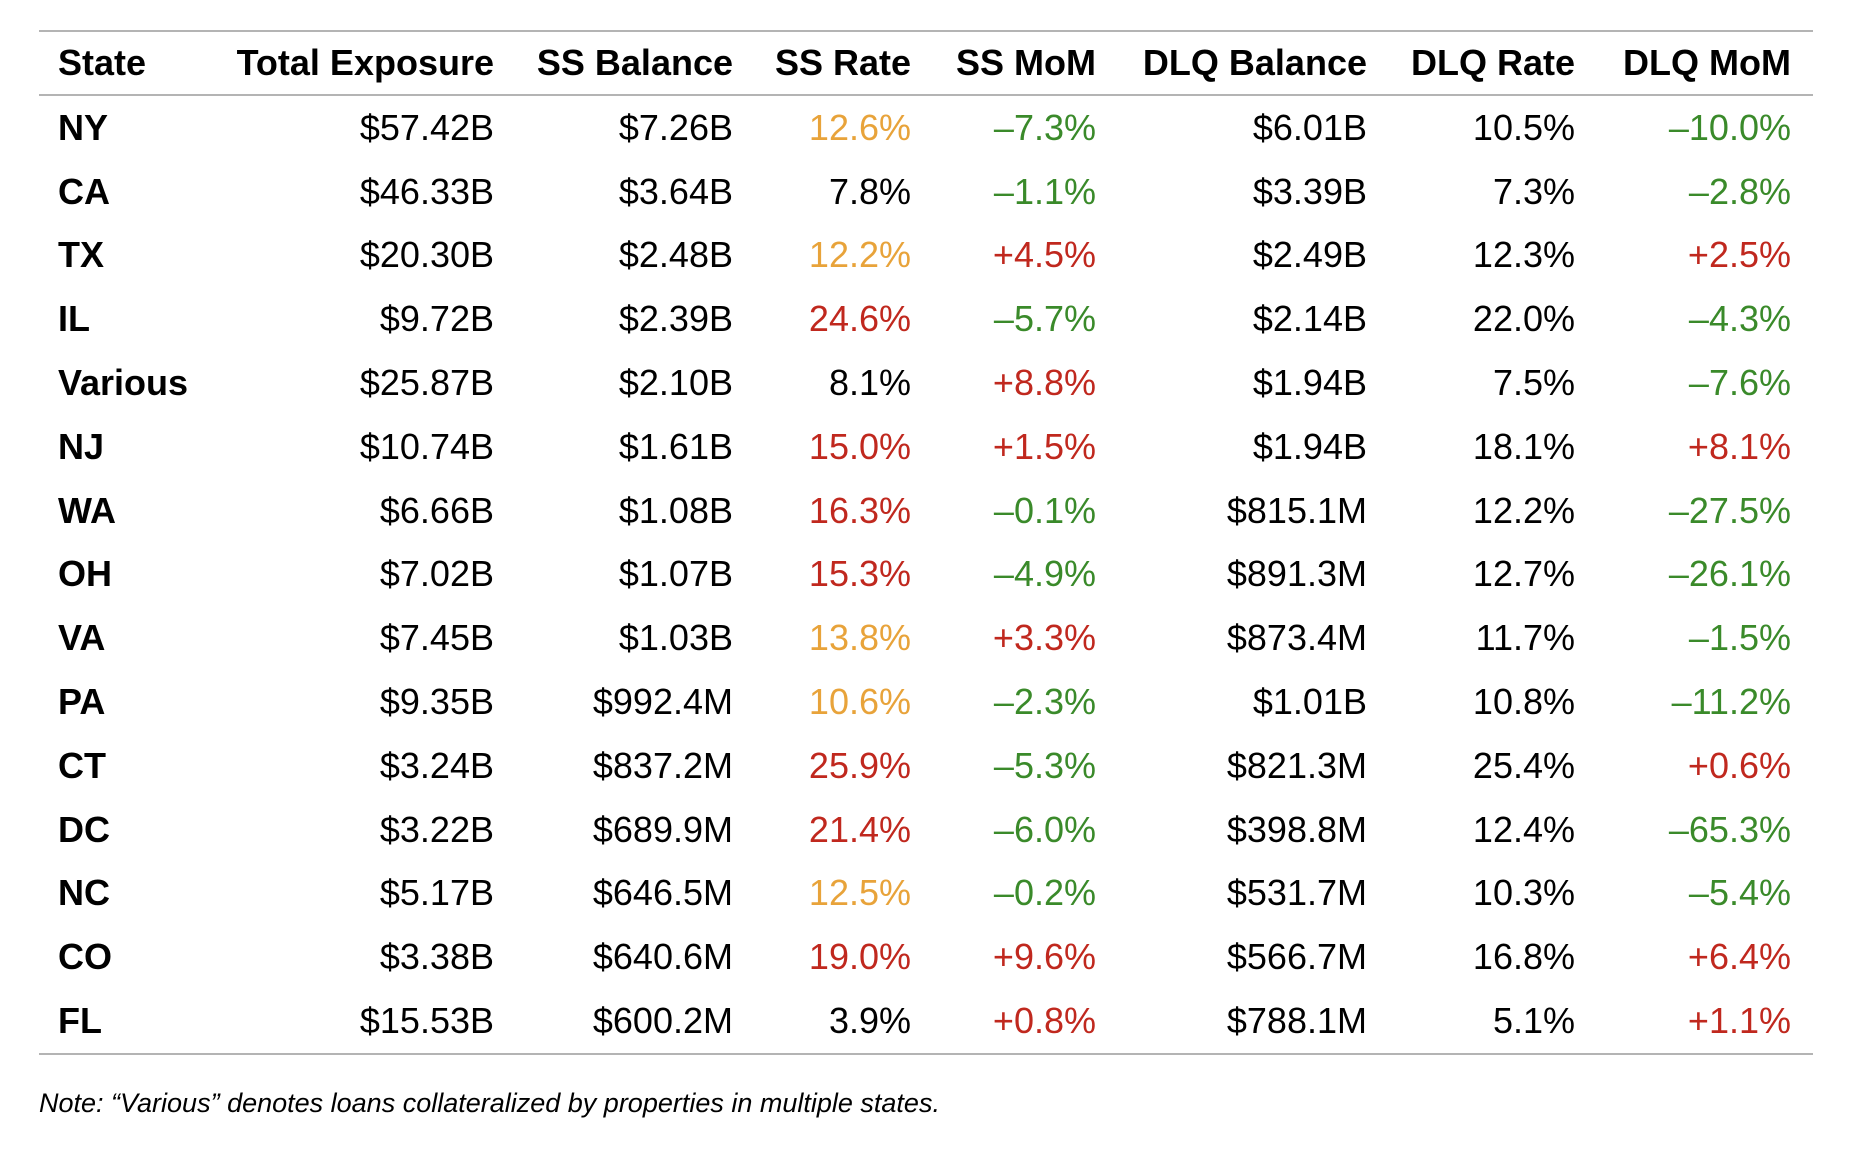 This screenshot has height=1154, width=1872. What do you see at coordinates (859, 638) in the screenshot?
I see `cell-ss-rate: 13.8%` at bounding box center [859, 638].